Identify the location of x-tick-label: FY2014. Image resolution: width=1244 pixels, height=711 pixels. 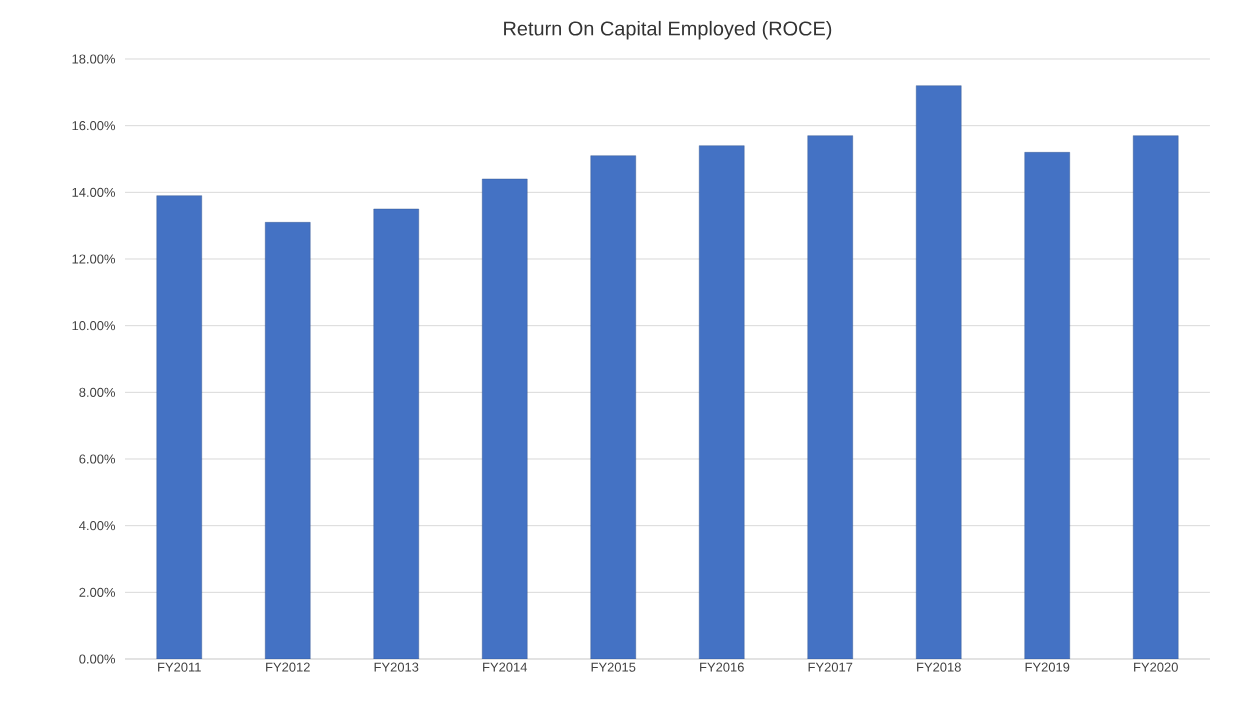
(505, 667).